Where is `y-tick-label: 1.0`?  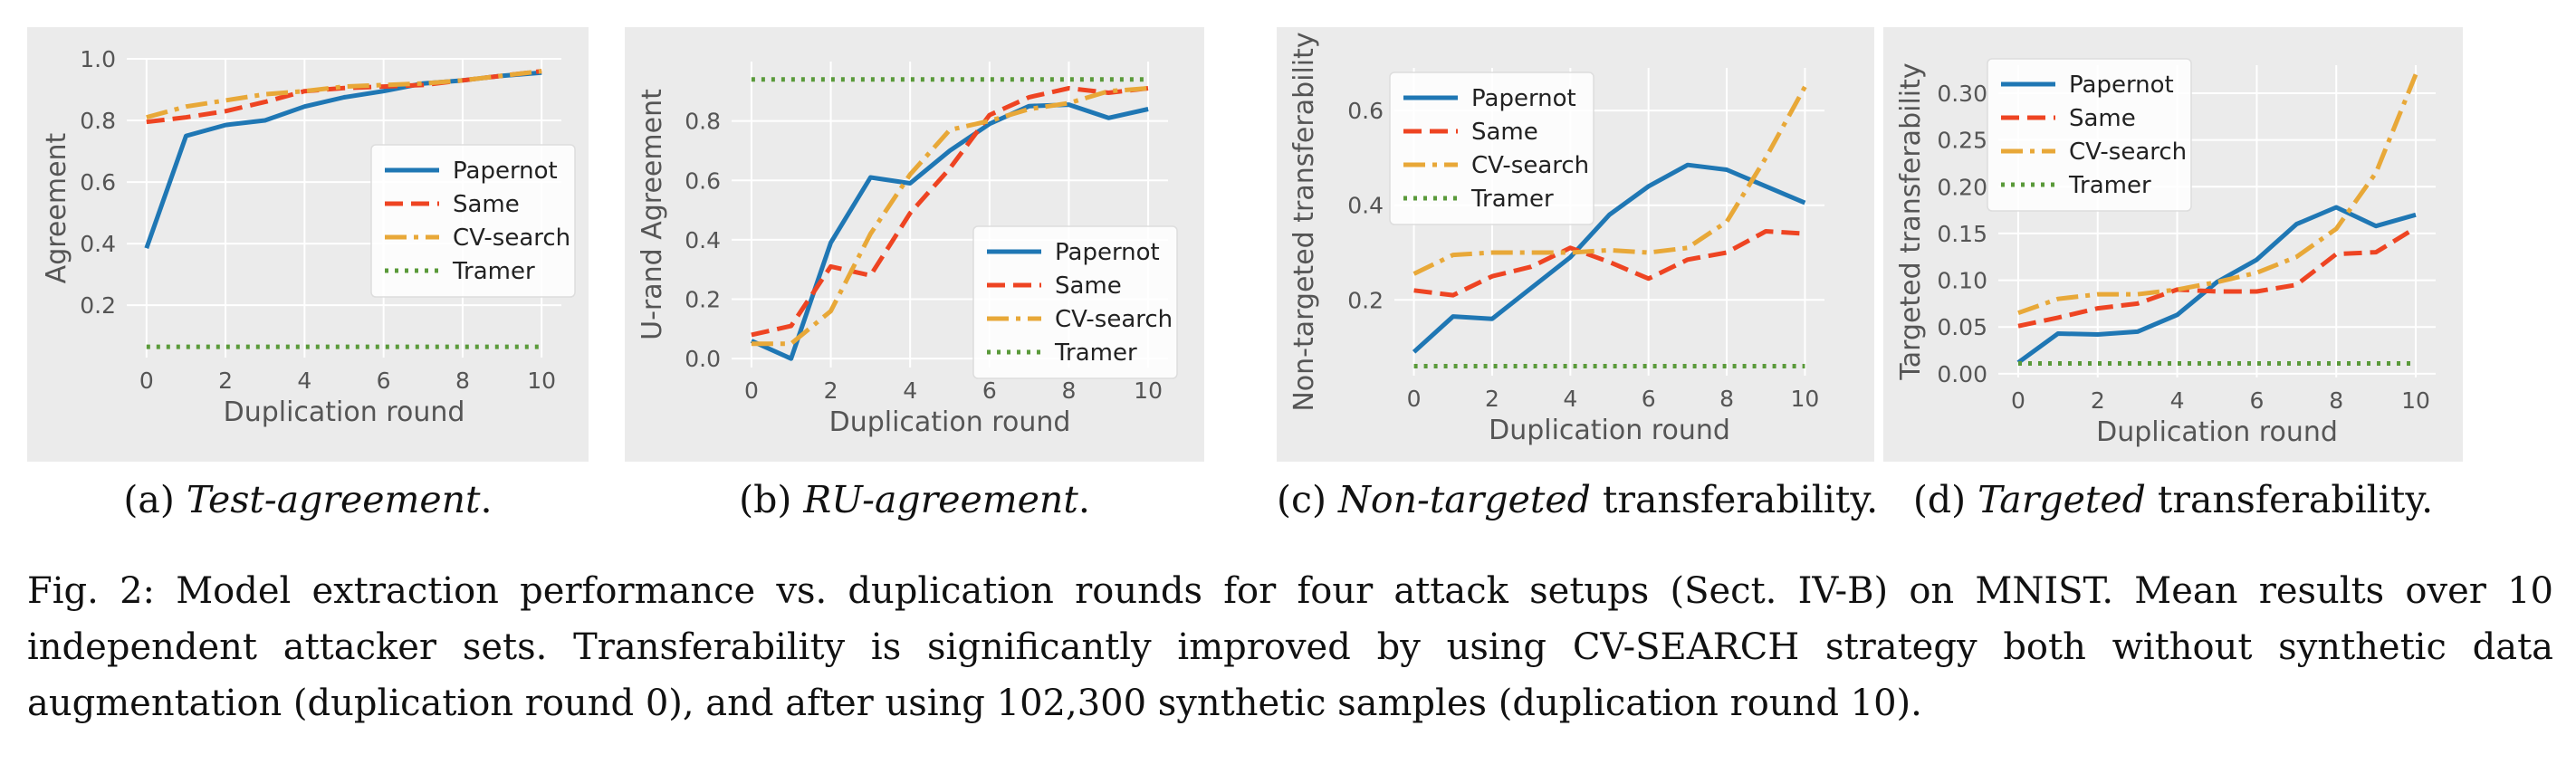
y-tick-label: 1.0 is located at coordinates (98, 59).